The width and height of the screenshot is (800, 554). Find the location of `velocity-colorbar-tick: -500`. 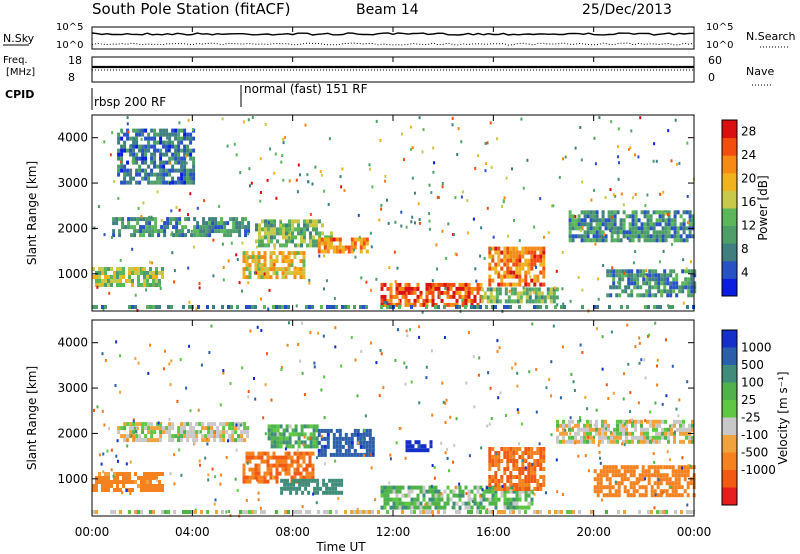

velocity-colorbar-tick: -500 is located at coordinates (754, 453).